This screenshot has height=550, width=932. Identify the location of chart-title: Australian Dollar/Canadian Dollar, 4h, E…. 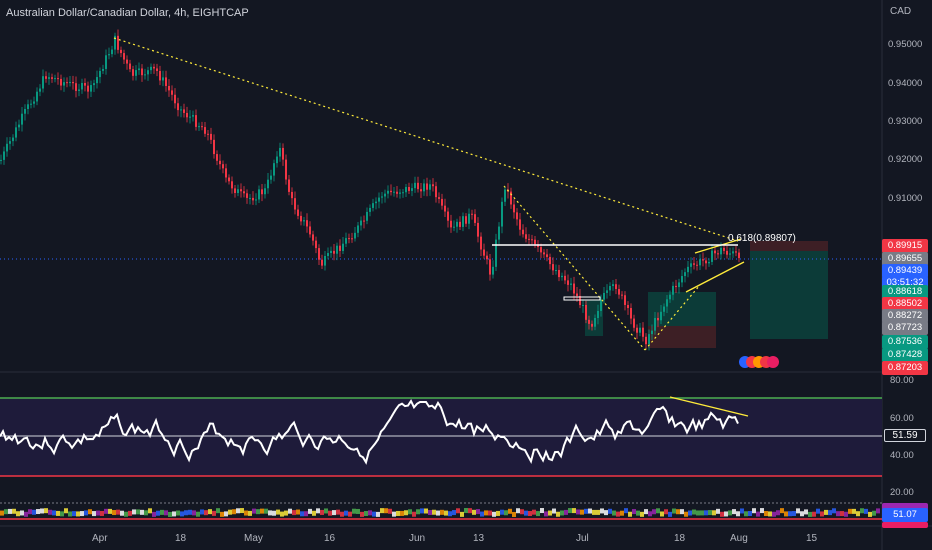
(127, 13).